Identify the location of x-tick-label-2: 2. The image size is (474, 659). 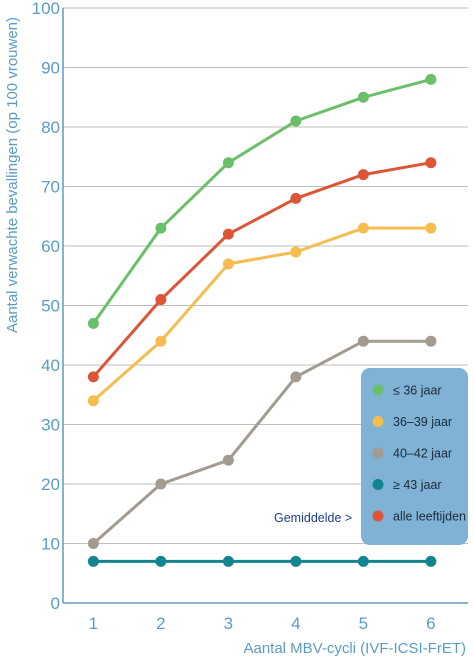
(160, 623).